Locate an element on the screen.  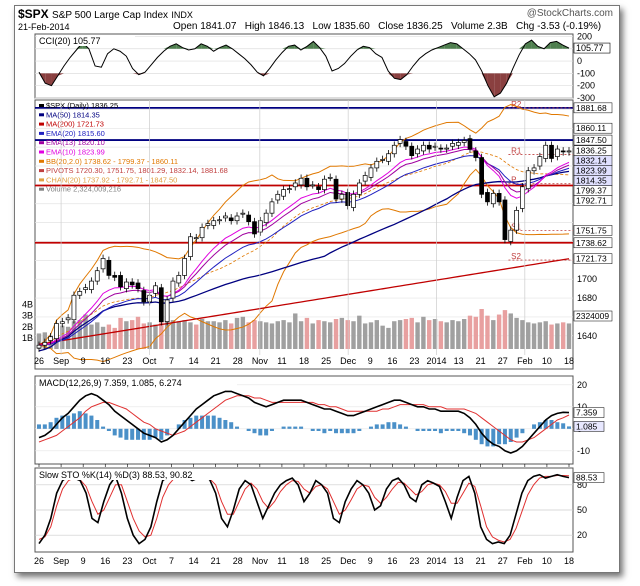
macd-last-label: 7.359 is located at coordinates (587, 413).